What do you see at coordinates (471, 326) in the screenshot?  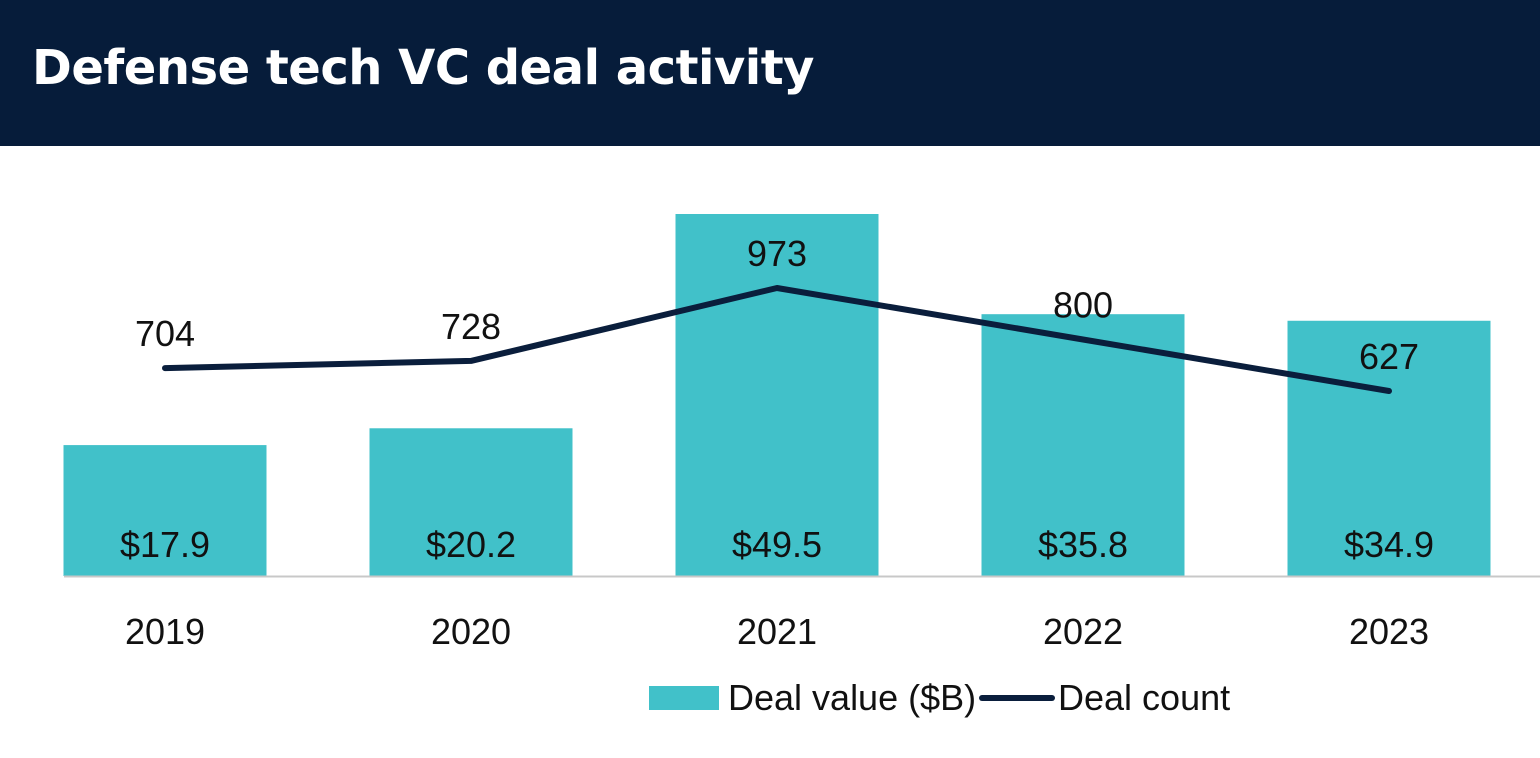 I see `deal-count-label-2020: 728` at bounding box center [471, 326].